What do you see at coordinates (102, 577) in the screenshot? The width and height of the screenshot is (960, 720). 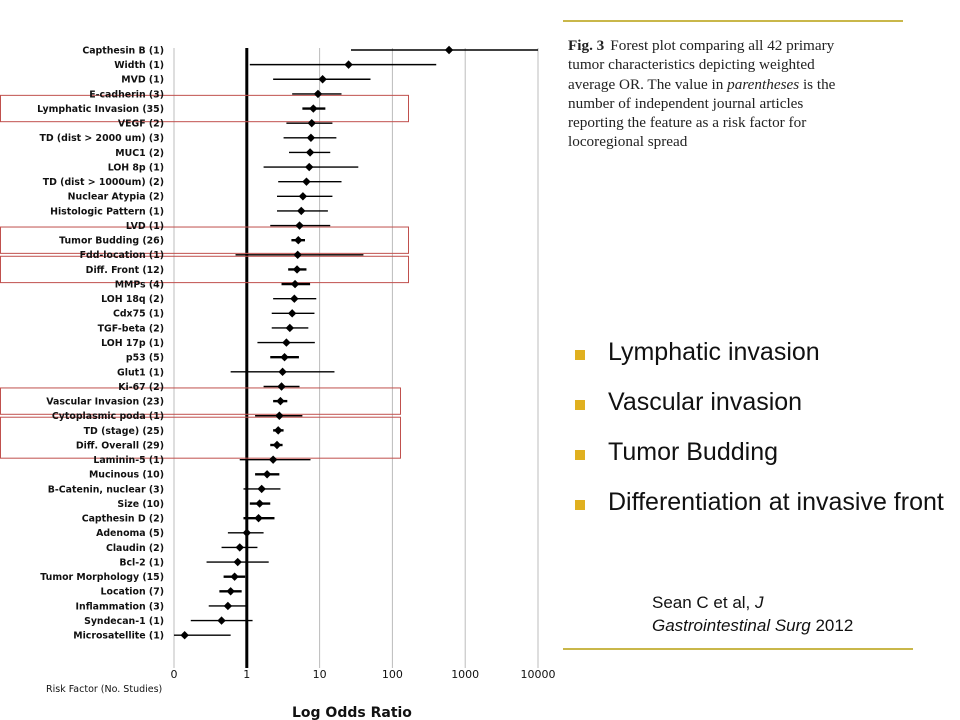 I see `row-label: Tumor Morphology (15)` at bounding box center [102, 577].